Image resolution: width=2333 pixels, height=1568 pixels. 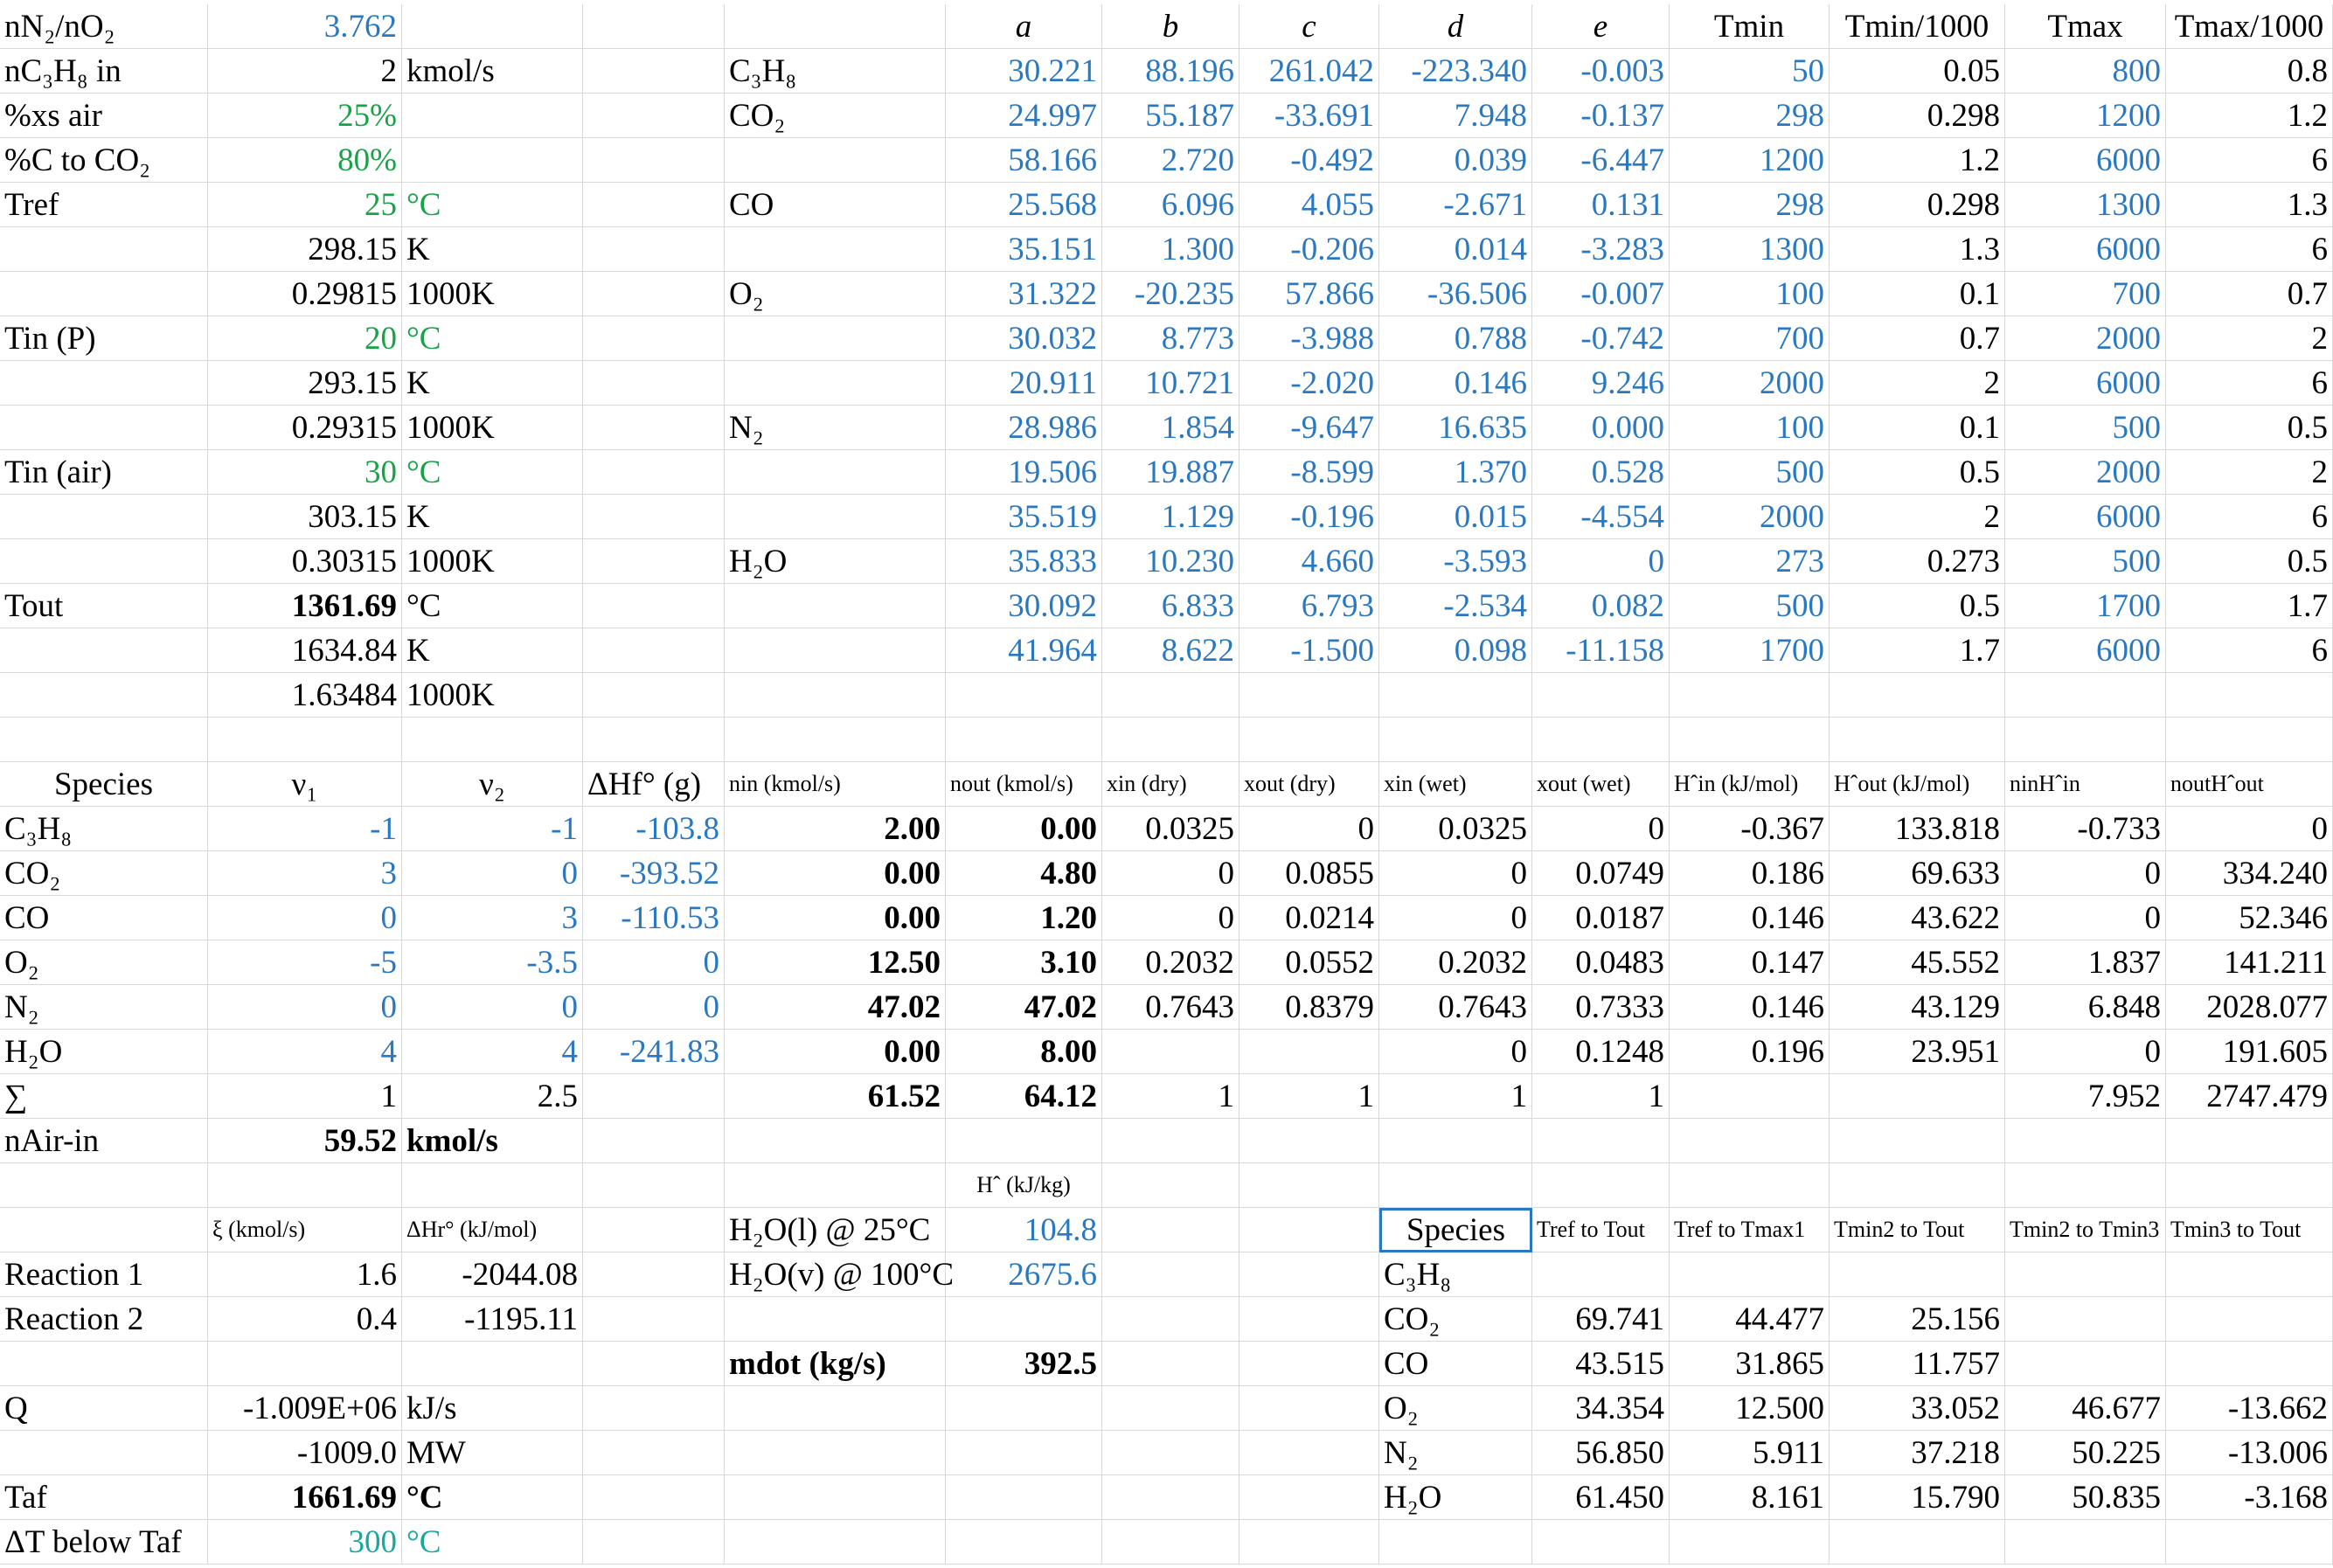 What do you see at coordinates (492, 250) in the screenshot?
I see `cell: K` at bounding box center [492, 250].